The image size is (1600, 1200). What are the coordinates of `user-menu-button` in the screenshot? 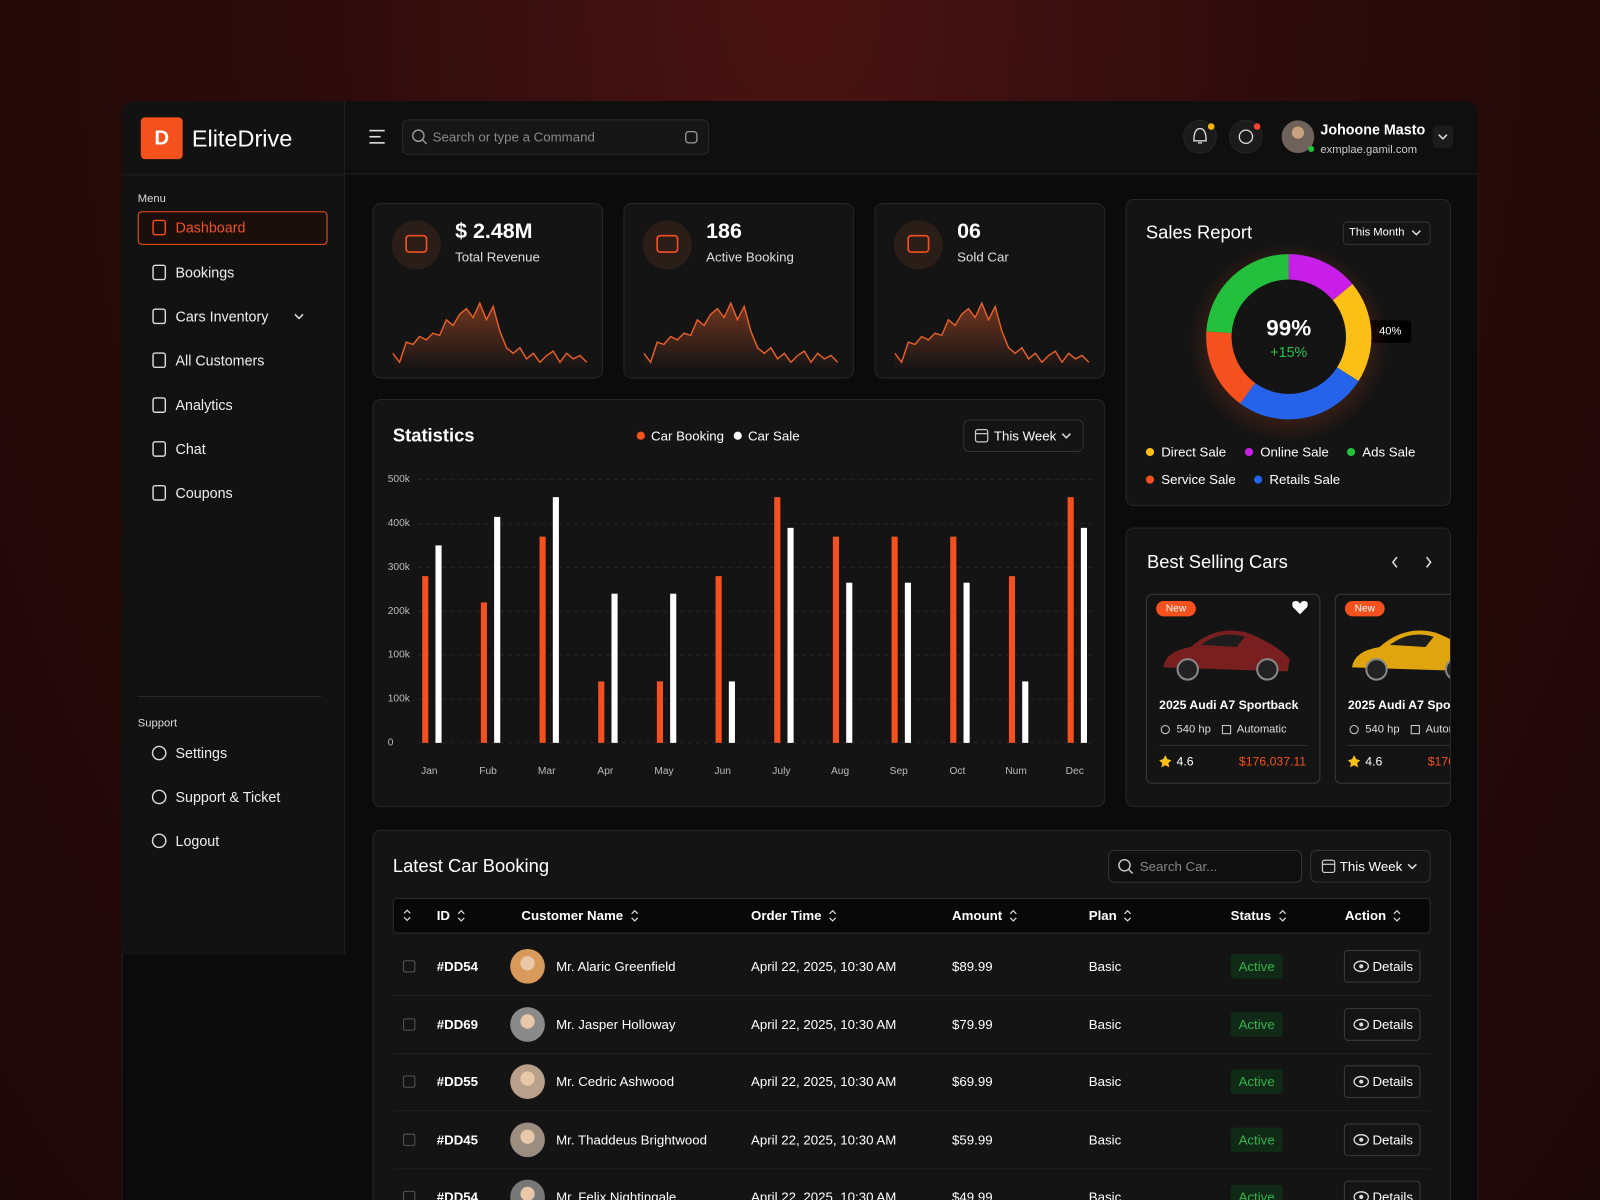 It's located at (1443, 136).